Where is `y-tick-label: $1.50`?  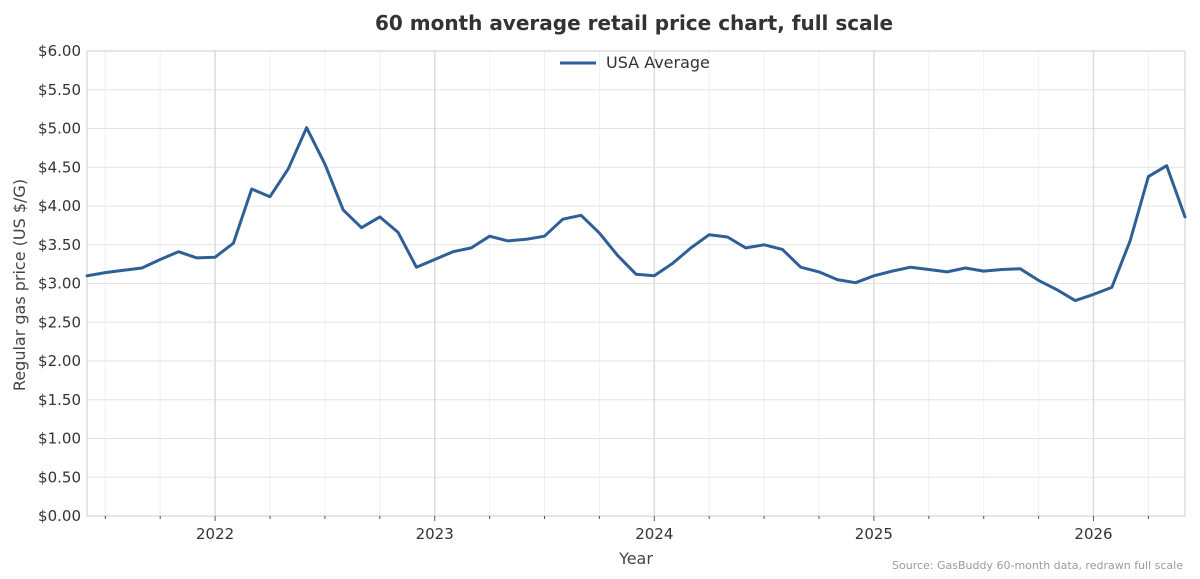 y-tick-label: $1.50 is located at coordinates (59, 400).